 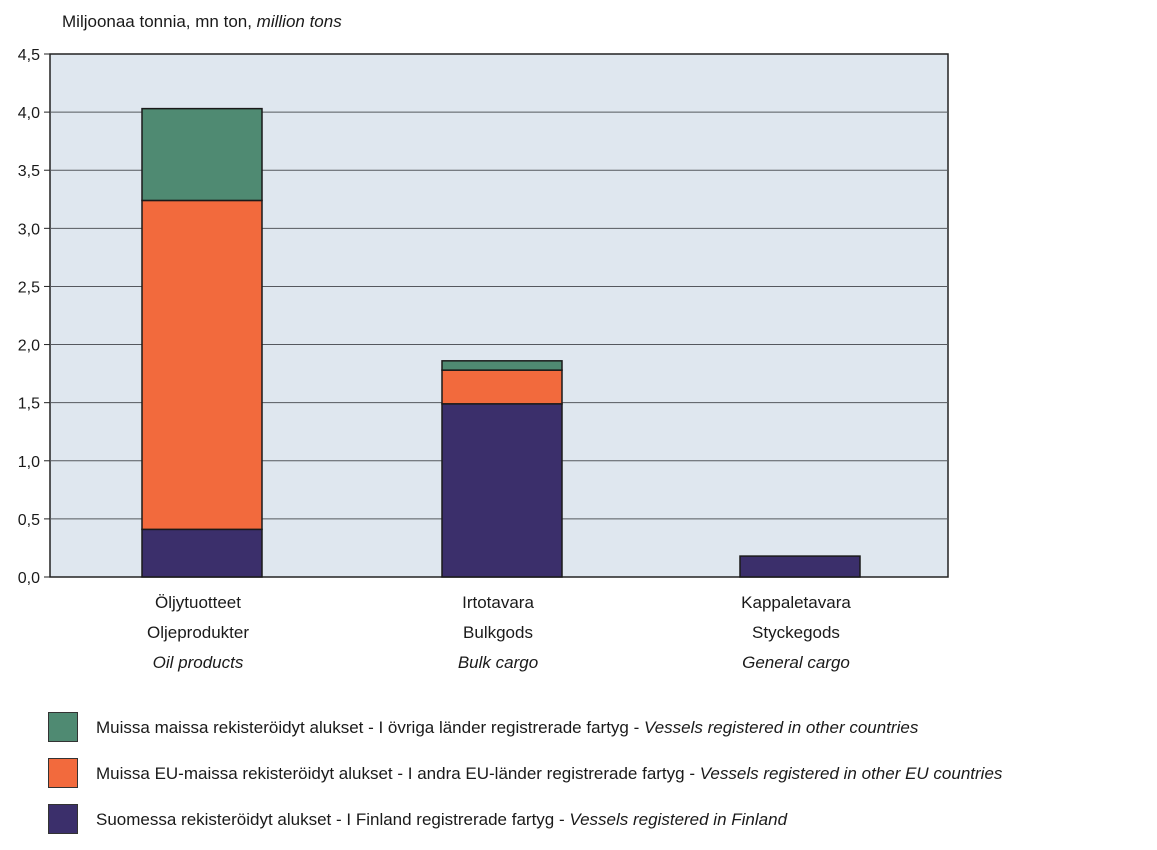 What do you see at coordinates (63, 773) in the screenshot?
I see `legend-swatch-other-eu` at bounding box center [63, 773].